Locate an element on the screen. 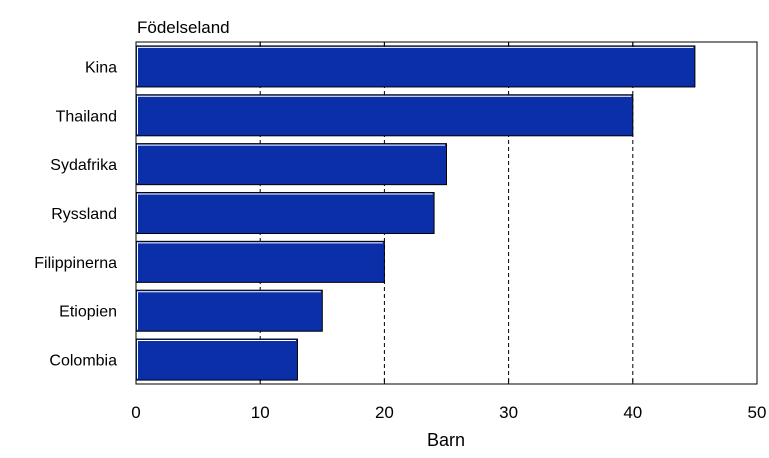 Image resolution: width=769 pixels, height=458 pixels. bar-sydafrika is located at coordinates (291, 164).